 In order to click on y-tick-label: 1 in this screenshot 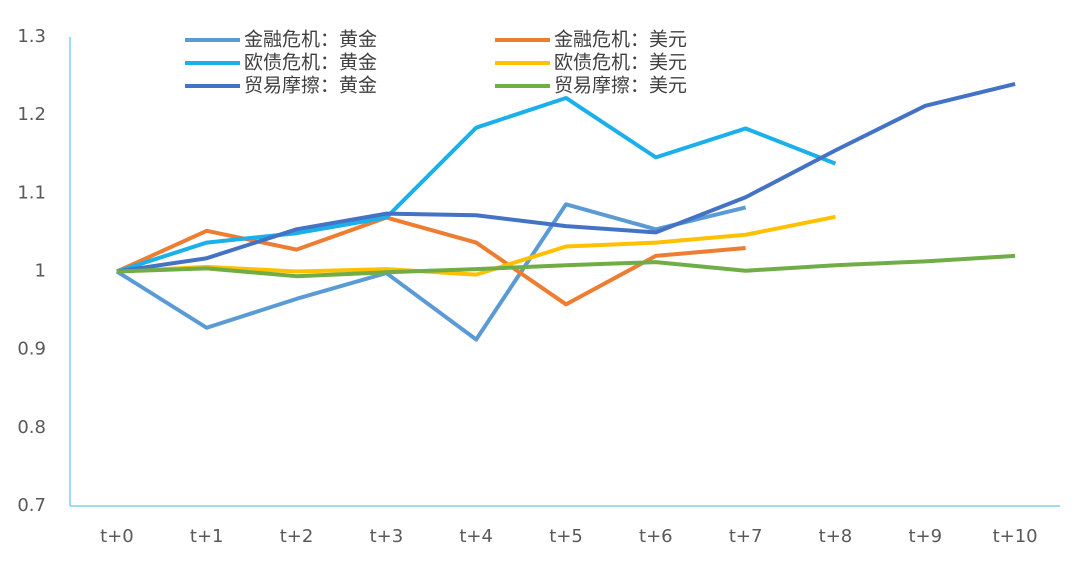, I will do `click(40, 271)`.